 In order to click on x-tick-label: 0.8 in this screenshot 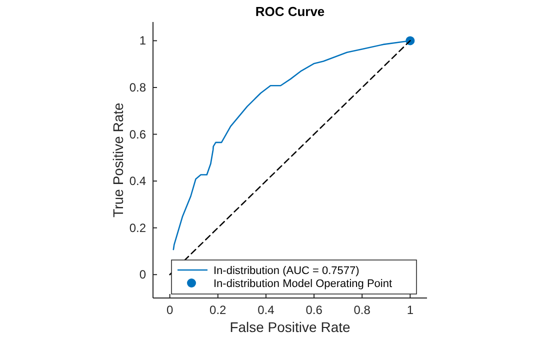, I will do `click(362, 310)`.